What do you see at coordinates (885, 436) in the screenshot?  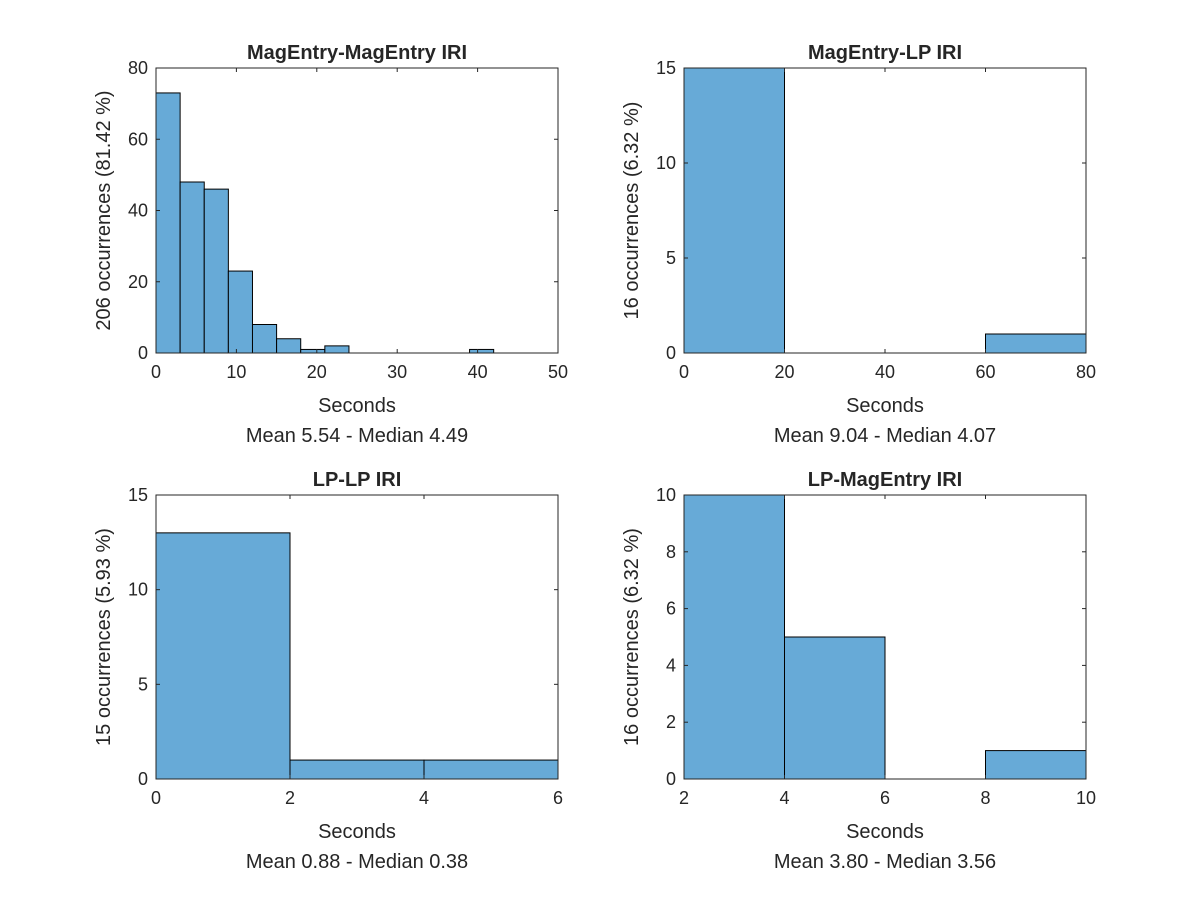 I see `summary-stats: Mean 9.04 - Median 4.07` at bounding box center [885, 436].